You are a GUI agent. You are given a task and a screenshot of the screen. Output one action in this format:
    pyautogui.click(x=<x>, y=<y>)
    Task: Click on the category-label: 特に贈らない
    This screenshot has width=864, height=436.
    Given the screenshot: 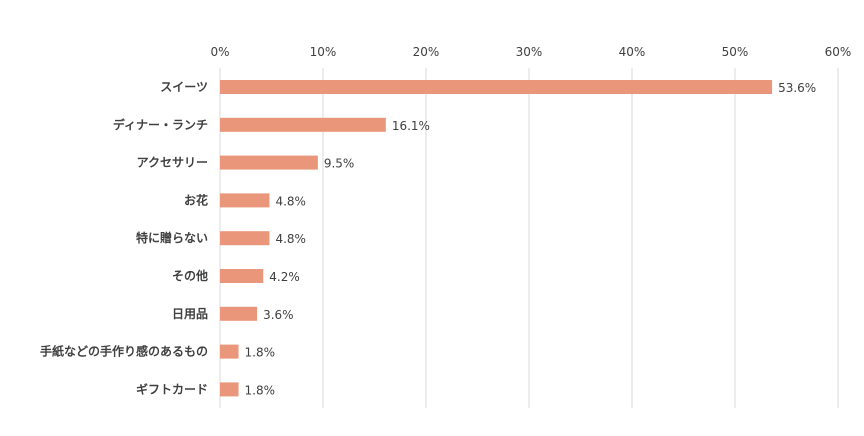 What is the action you would take?
    pyautogui.click(x=172, y=237)
    